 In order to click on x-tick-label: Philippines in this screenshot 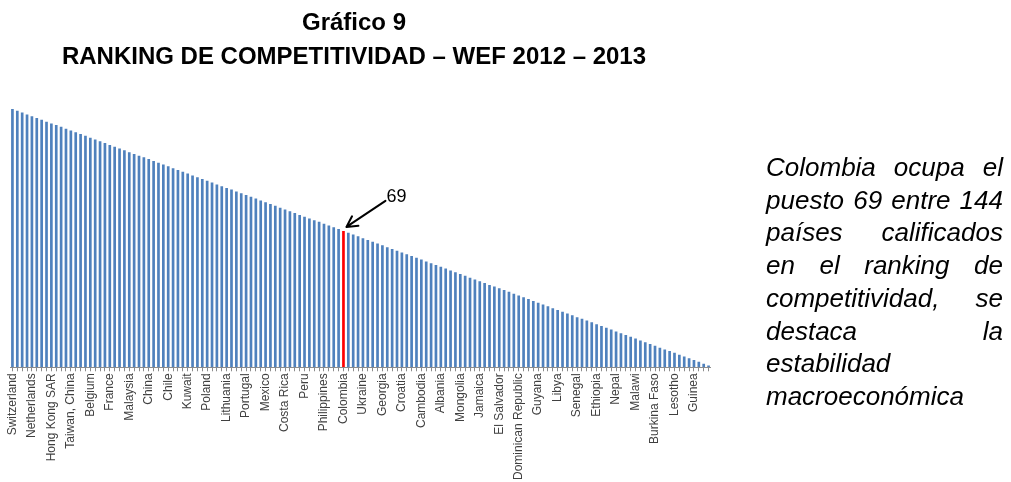, I will do `click(323, 402)`.